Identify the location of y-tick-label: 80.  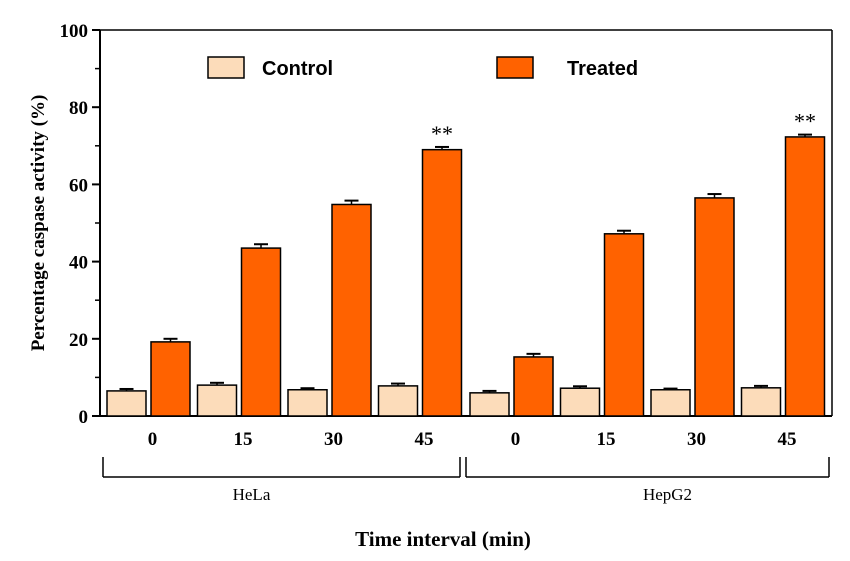
(78, 108).